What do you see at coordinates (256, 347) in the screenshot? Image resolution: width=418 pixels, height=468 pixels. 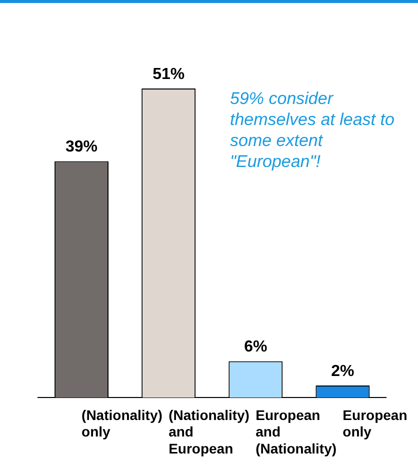 I see `data-label: 6%` at bounding box center [256, 347].